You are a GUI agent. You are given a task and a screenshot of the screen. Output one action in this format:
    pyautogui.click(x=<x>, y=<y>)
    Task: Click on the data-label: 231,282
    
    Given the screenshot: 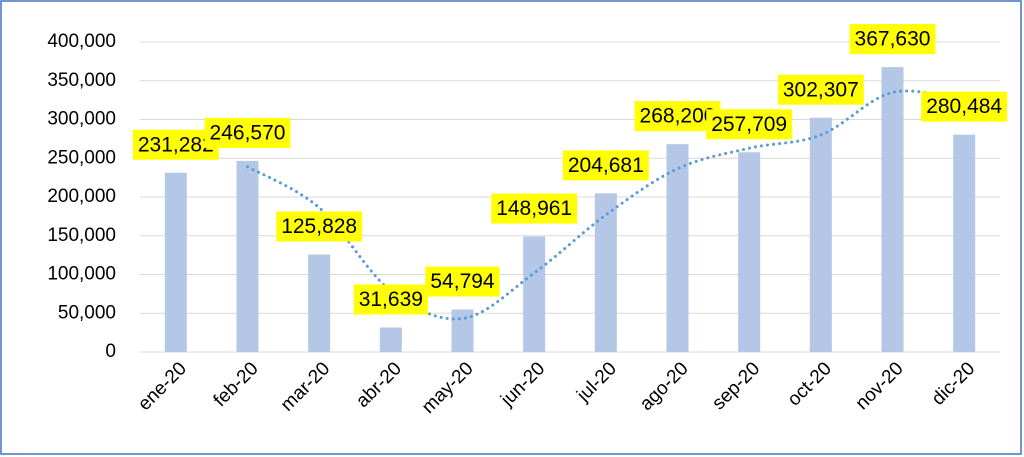 What is the action you would take?
    pyautogui.click(x=175, y=144)
    